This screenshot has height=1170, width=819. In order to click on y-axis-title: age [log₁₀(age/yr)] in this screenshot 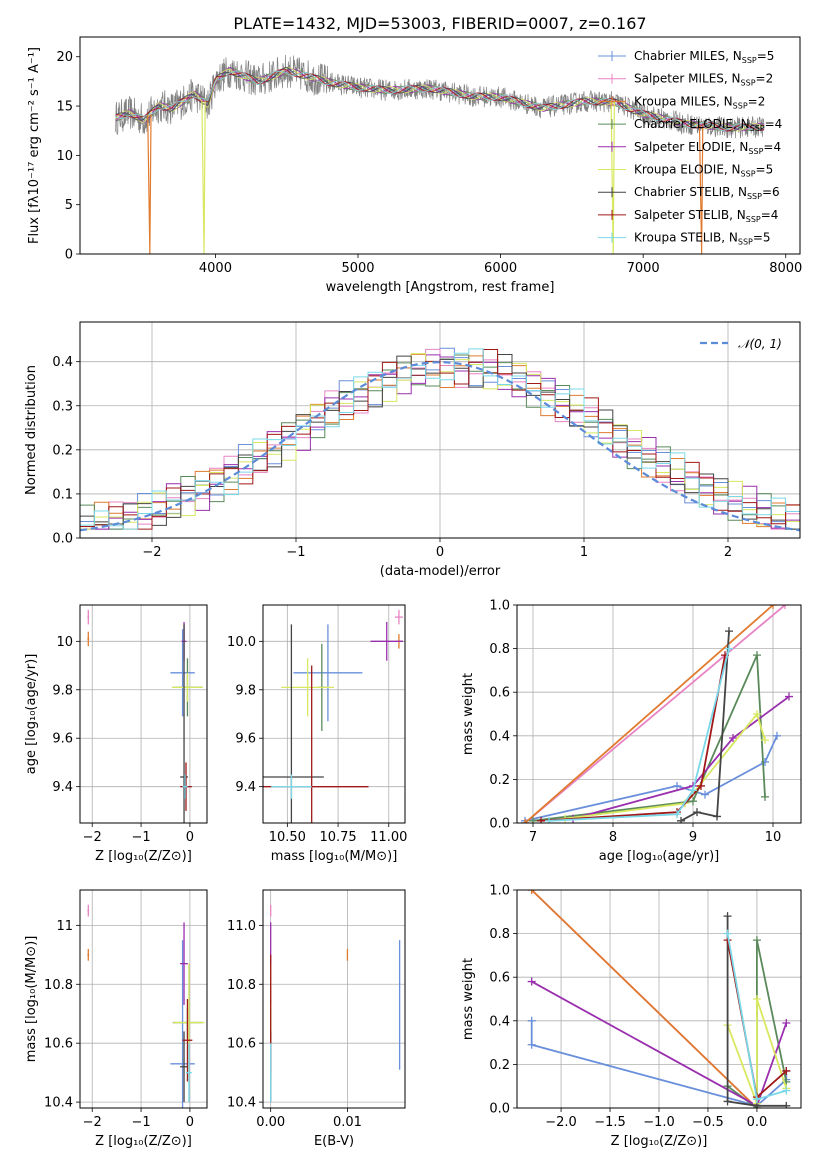, I will do `click(31, 714)`.